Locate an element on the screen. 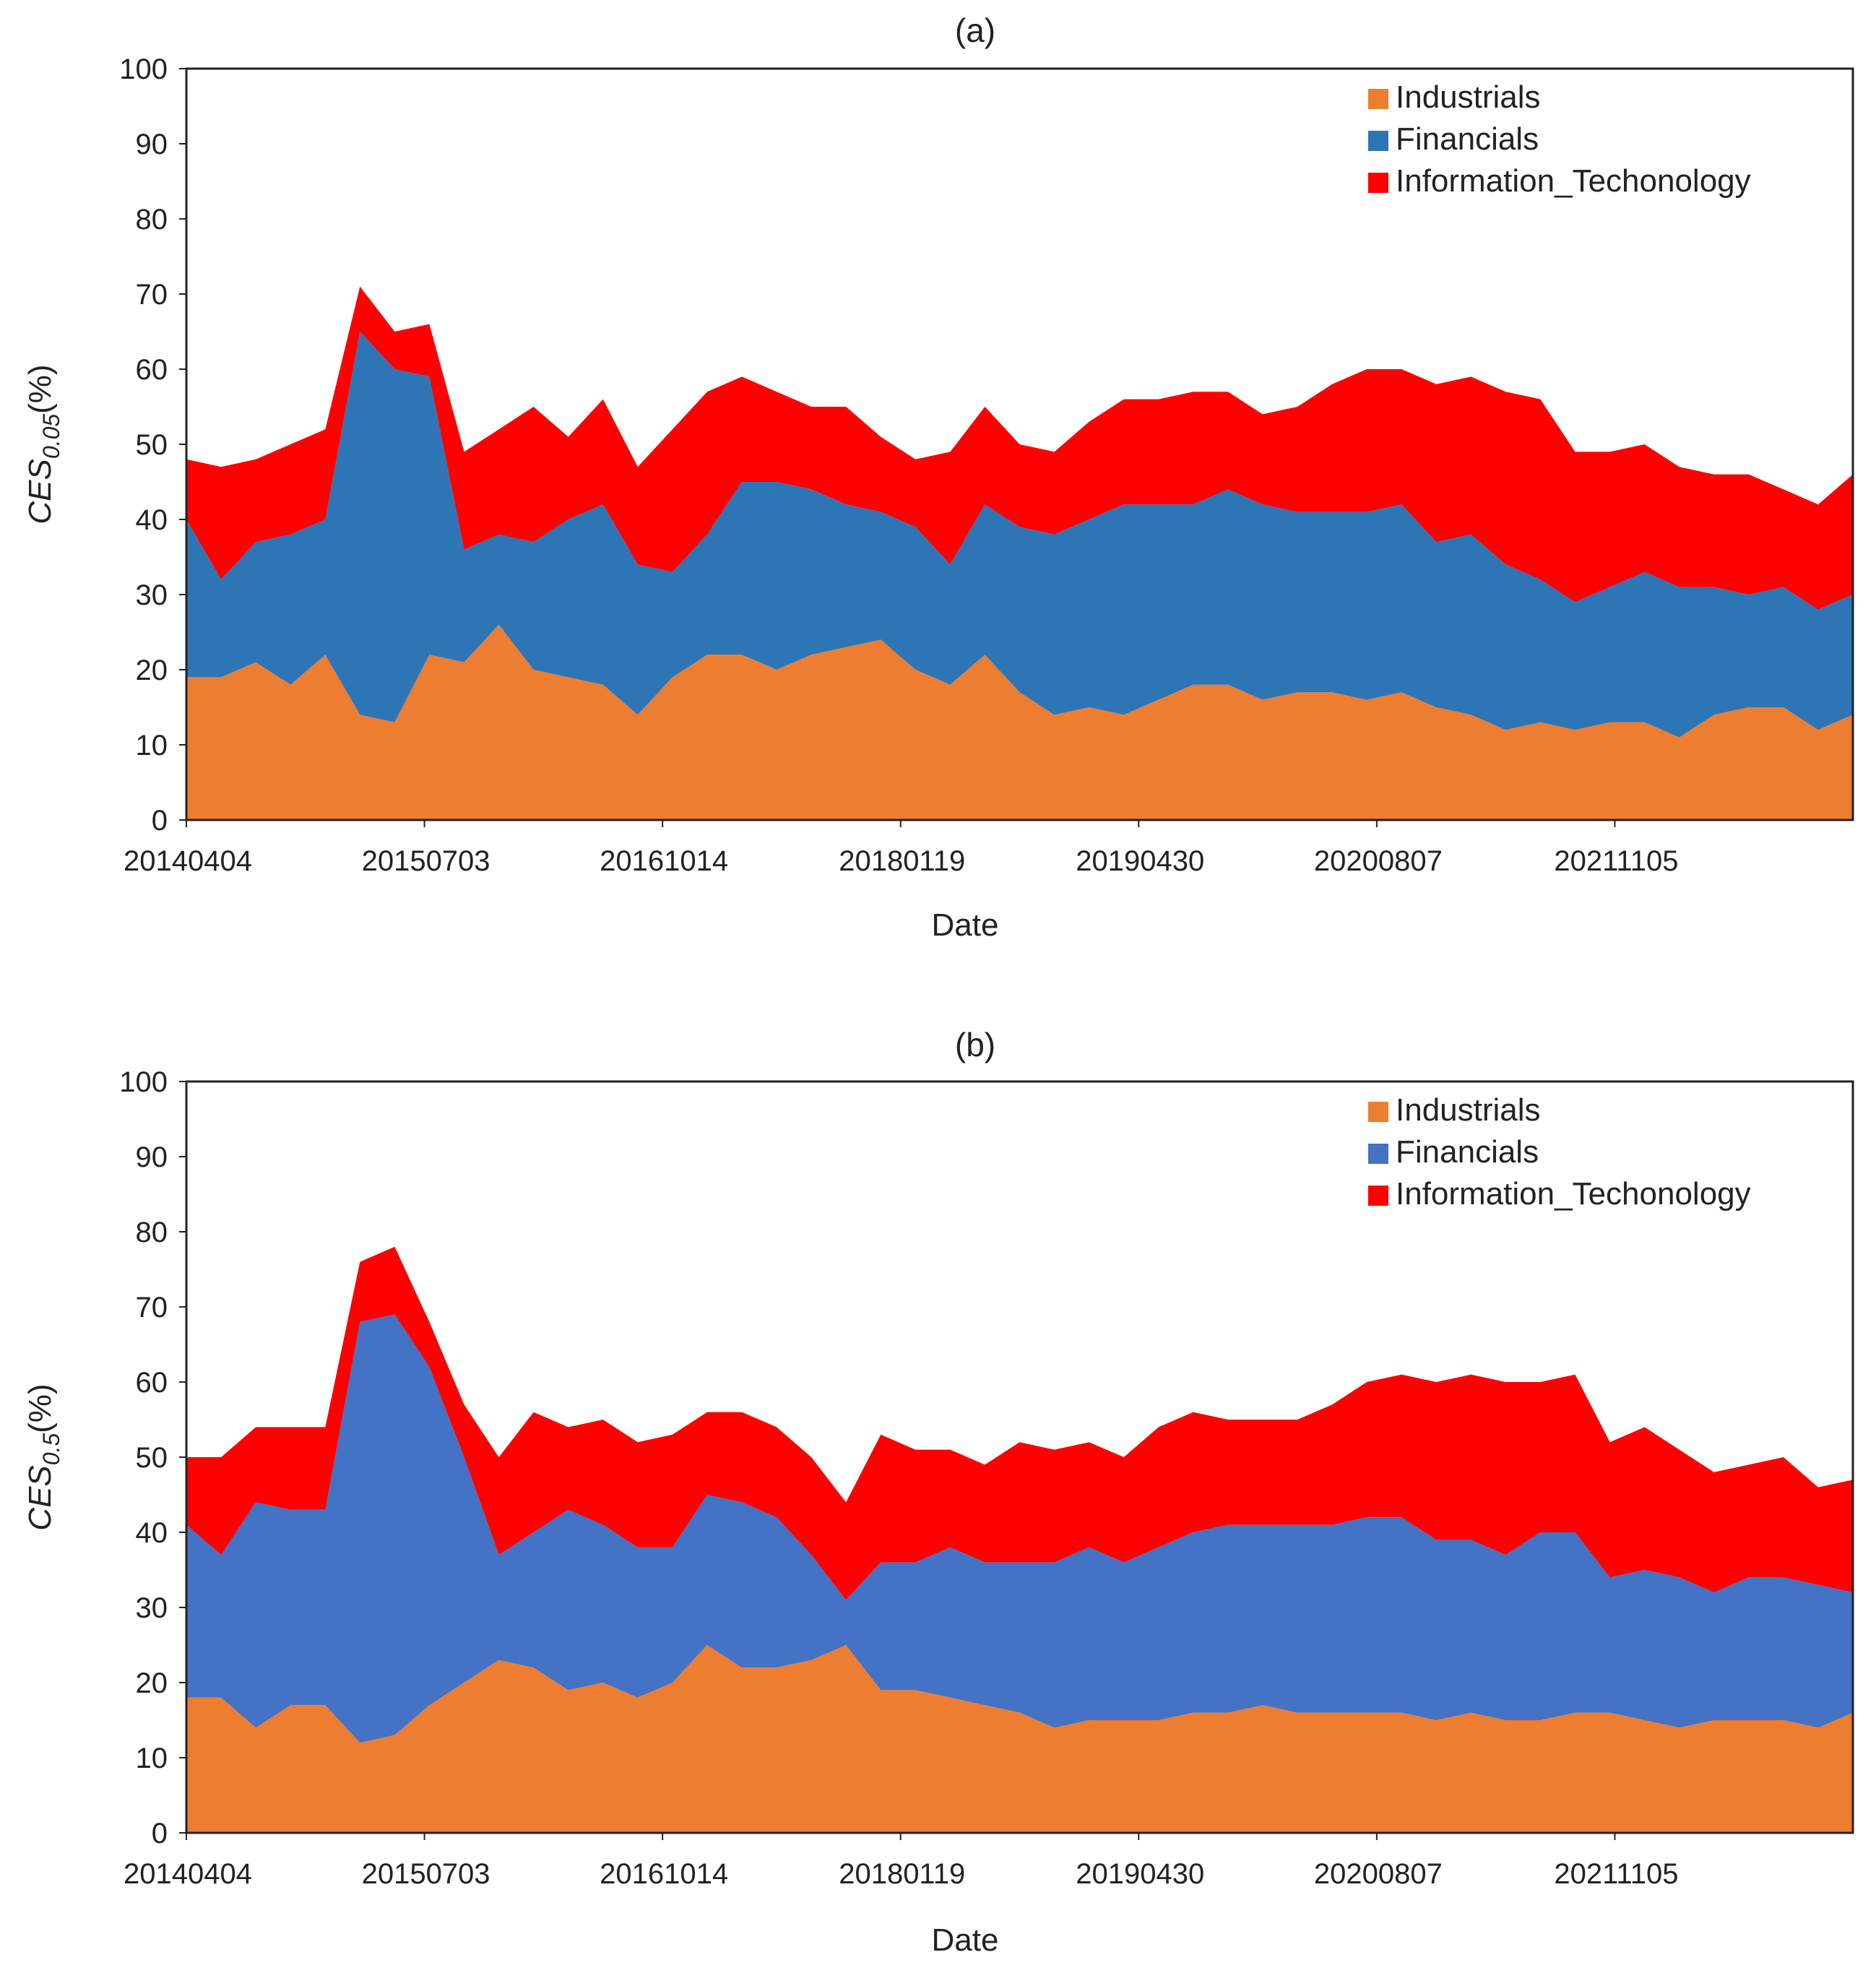 The height and width of the screenshot is (1973, 1876). area-series-information-techonology is located at coordinates (1019, 448).